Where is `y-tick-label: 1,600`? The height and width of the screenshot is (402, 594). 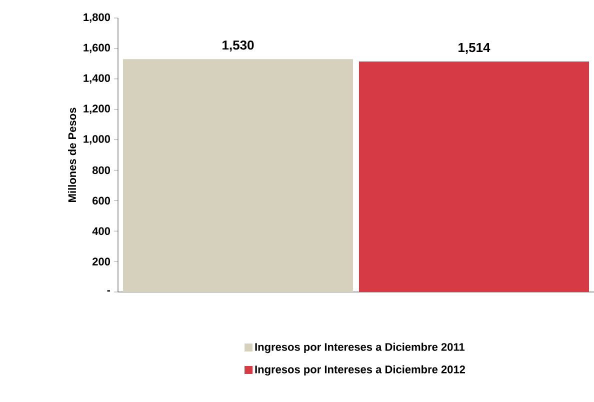 y-tick-label: 1,600 is located at coordinates (97, 49).